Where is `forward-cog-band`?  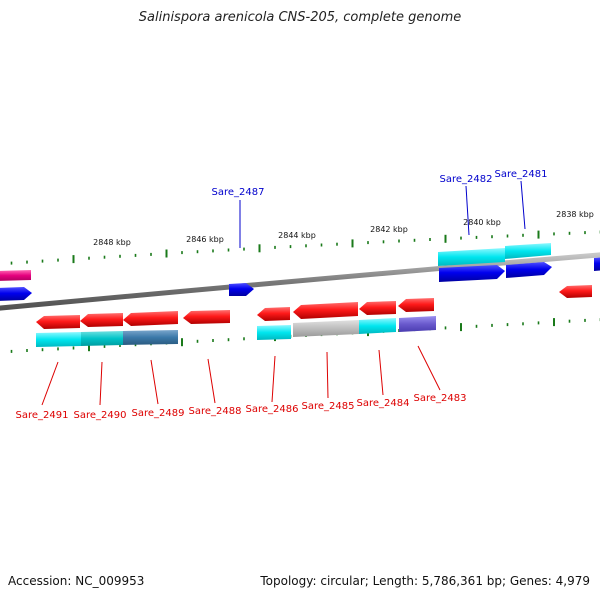
forward-cog-band is located at coordinates (275, 262).